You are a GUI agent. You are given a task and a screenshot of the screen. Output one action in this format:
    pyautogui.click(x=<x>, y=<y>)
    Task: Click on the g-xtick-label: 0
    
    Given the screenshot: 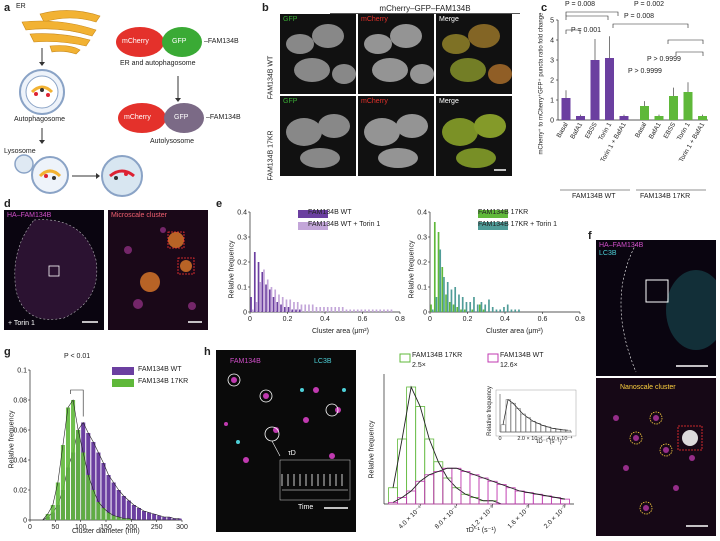 What is the action you would take?
    pyautogui.click(x=30, y=527)
    